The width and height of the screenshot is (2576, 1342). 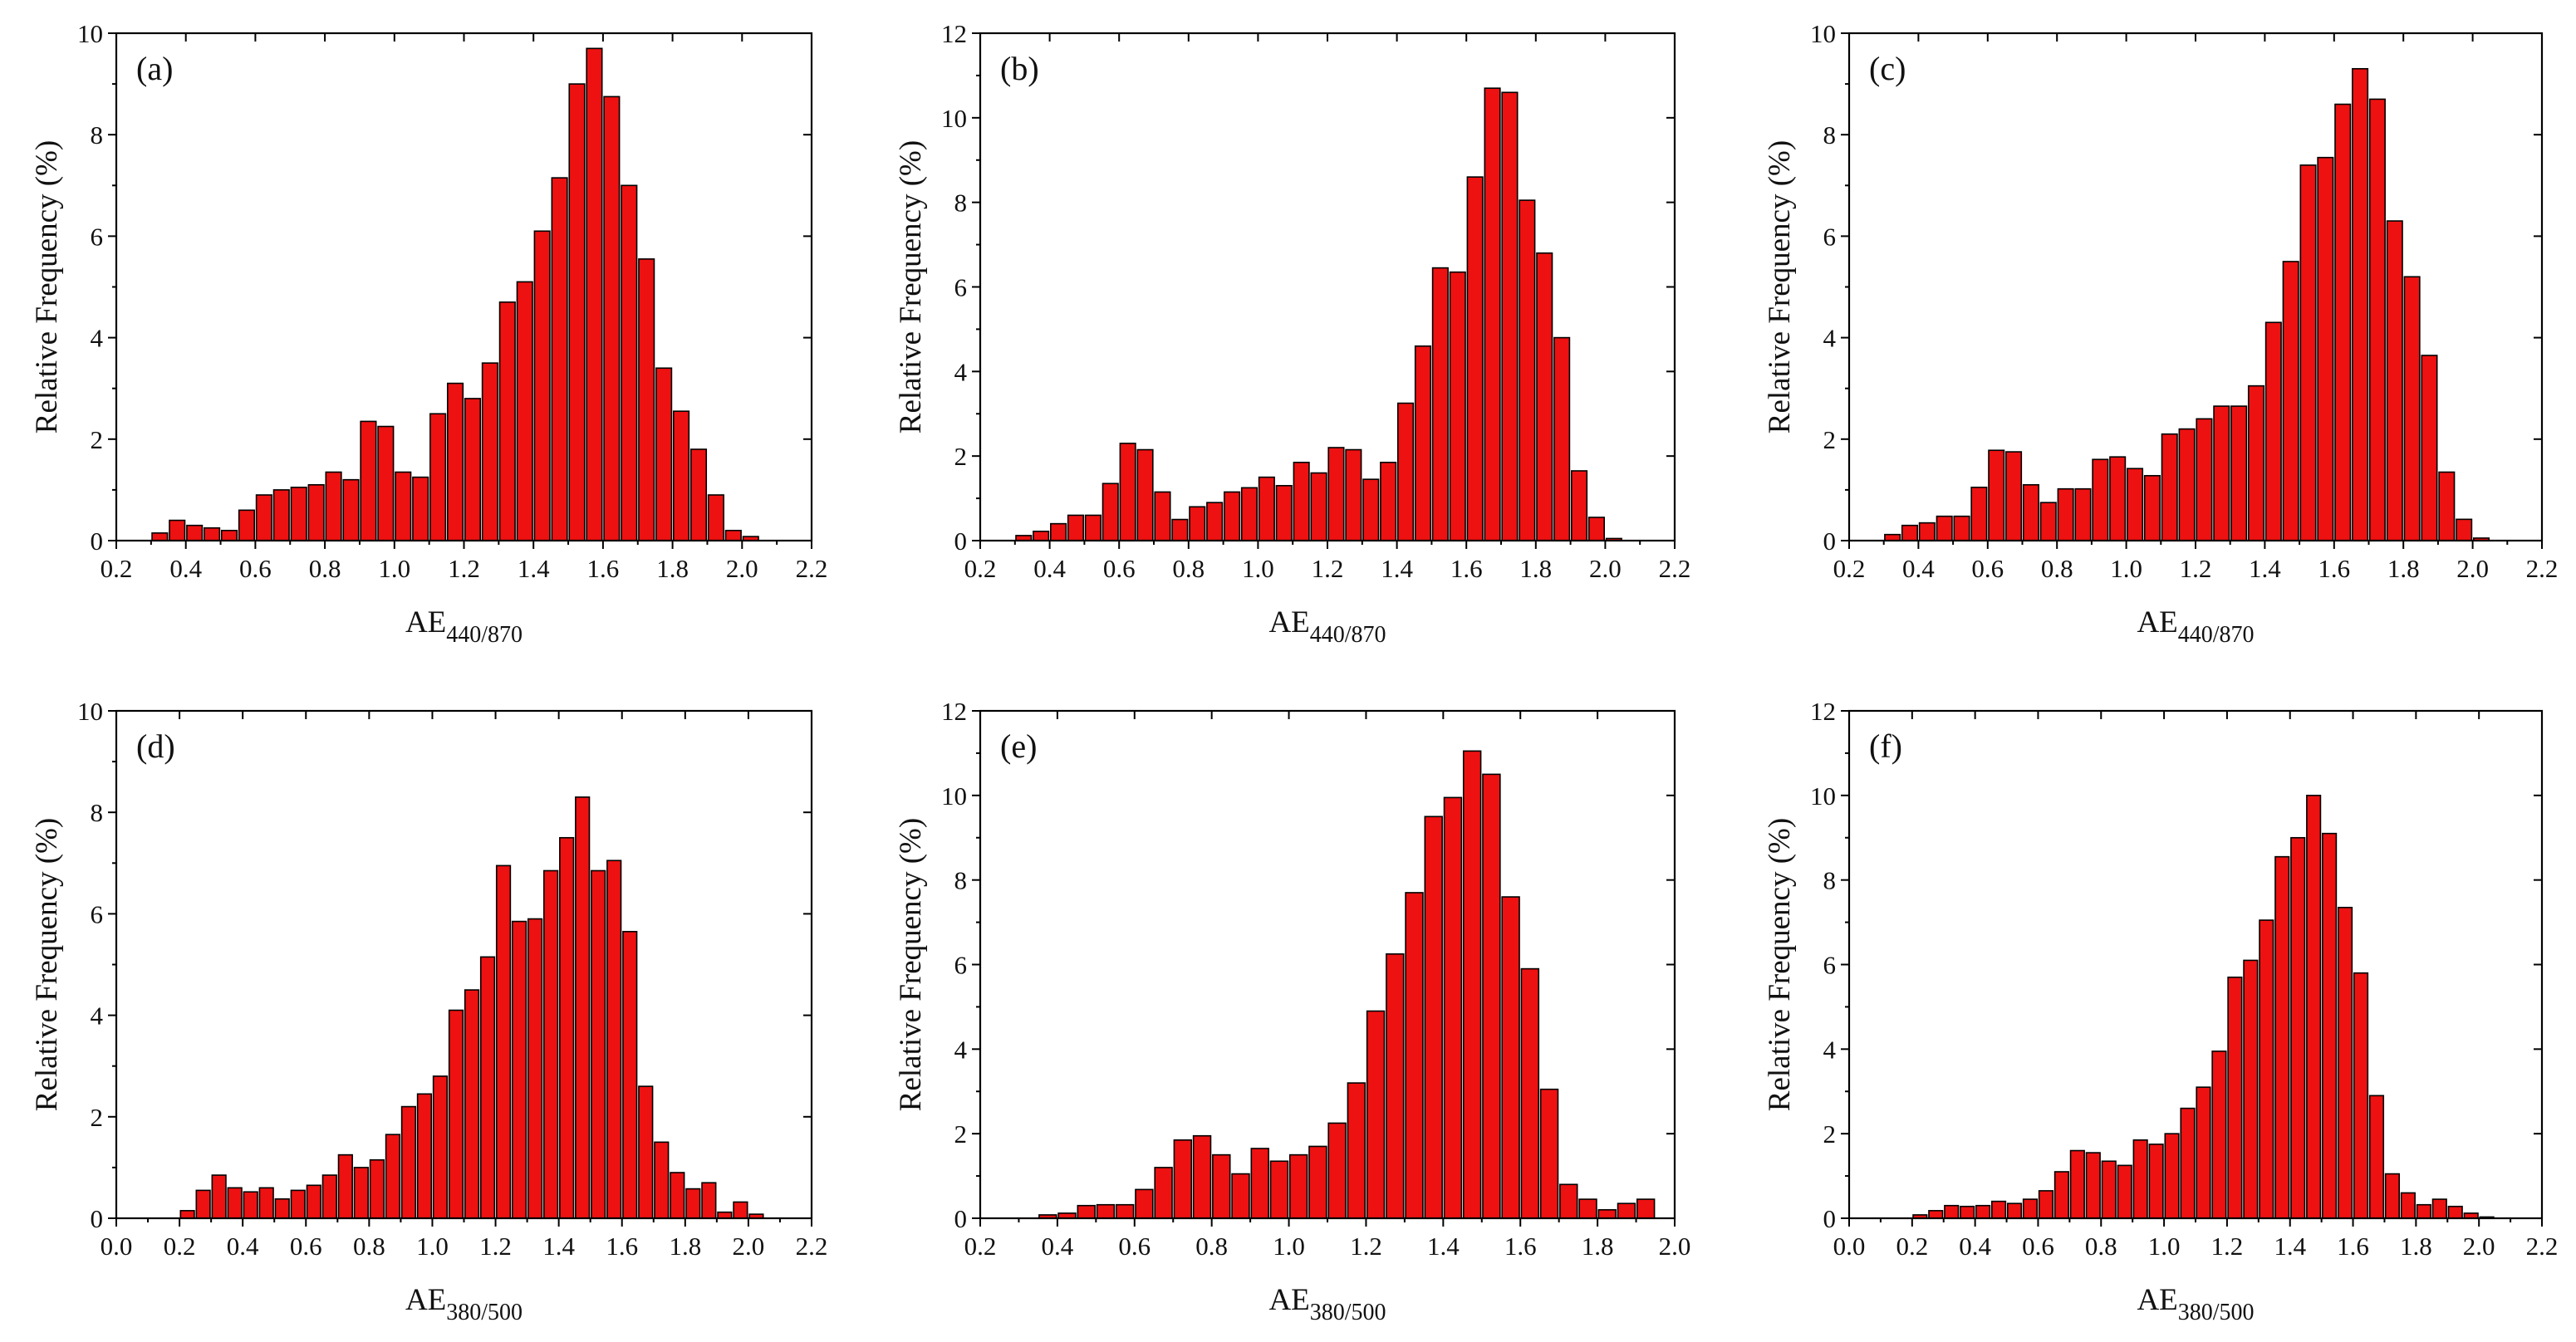 What do you see at coordinates (1348, 1312) in the screenshot?
I see `x-axis-label-subscript: 380/500` at bounding box center [1348, 1312].